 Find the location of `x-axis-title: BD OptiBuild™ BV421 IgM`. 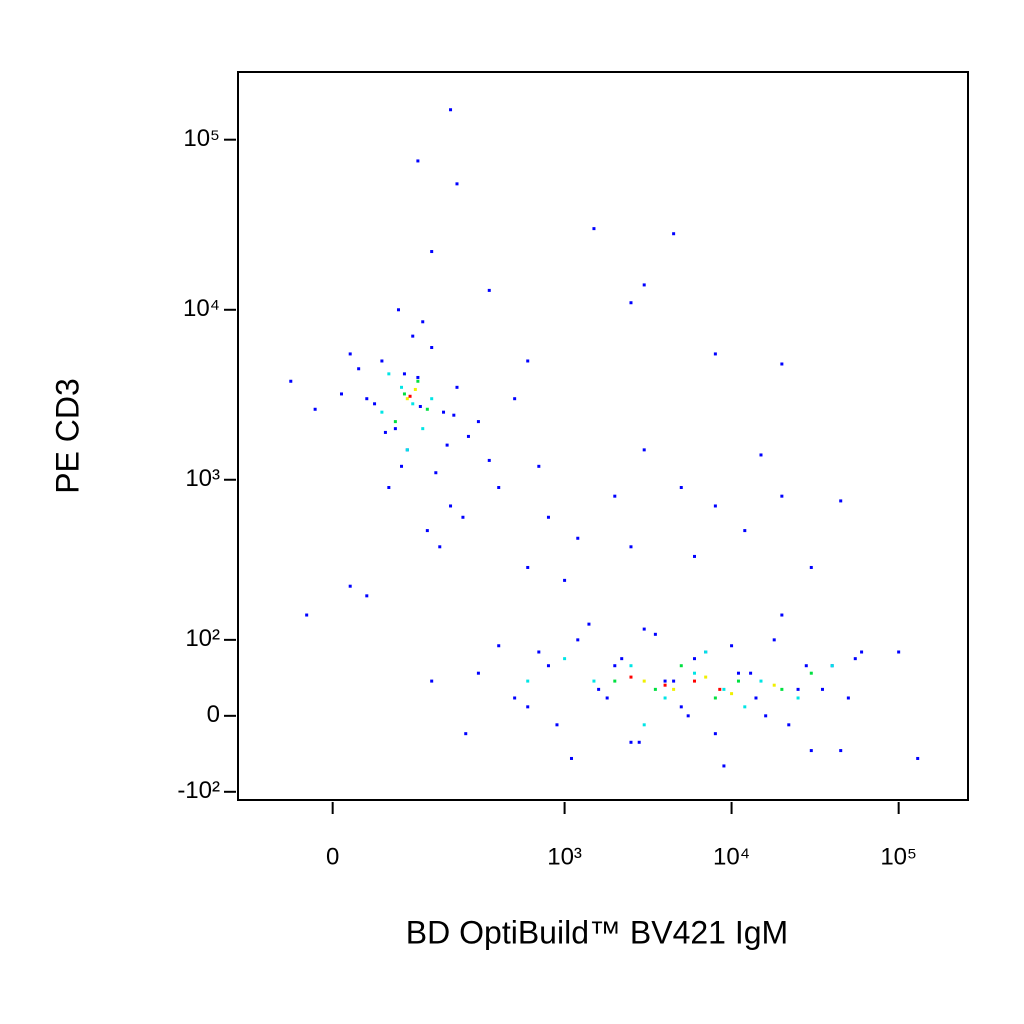

x-axis-title: BD OptiBuild™ BV421 IgM is located at coordinates (597, 932).